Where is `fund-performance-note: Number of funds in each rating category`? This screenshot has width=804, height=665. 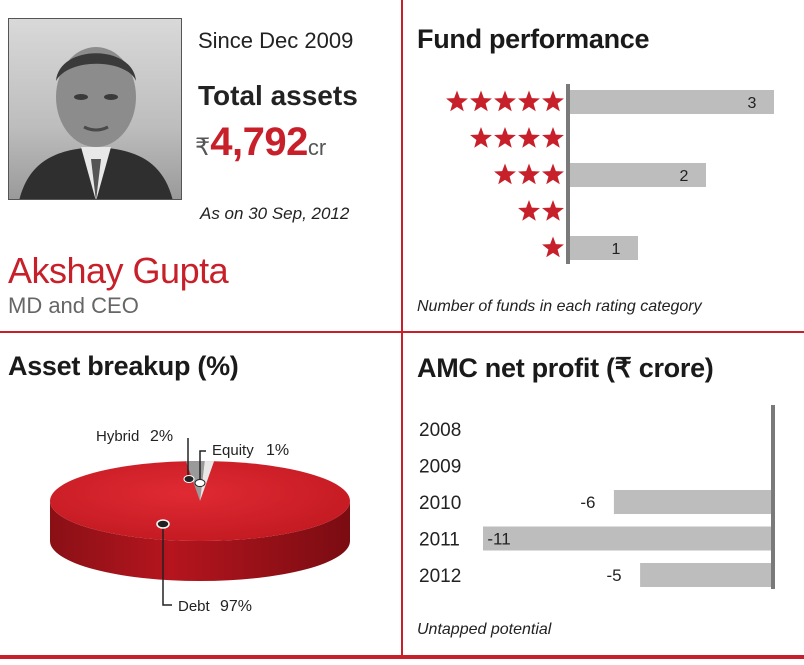 fund-performance-note: Number of funds in each rating category is located at coordinates (559, 306).